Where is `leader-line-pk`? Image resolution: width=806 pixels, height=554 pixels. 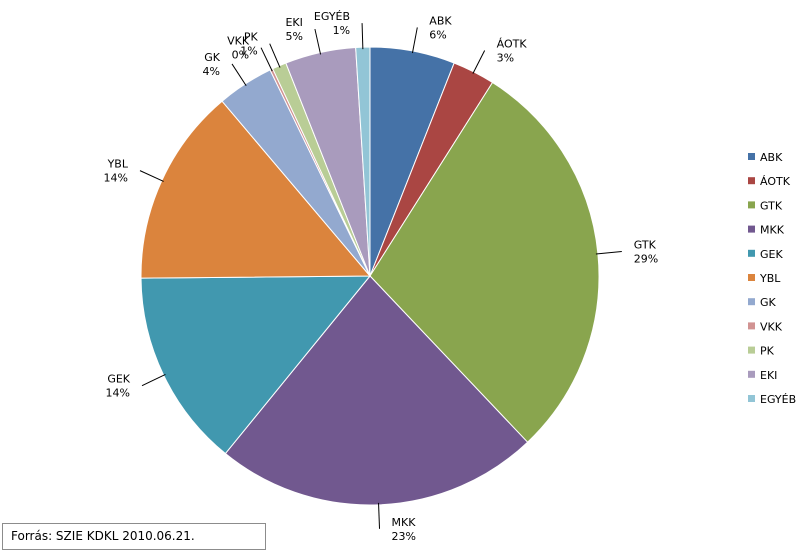 leader-line-pk is located at coordinates (275, 55).